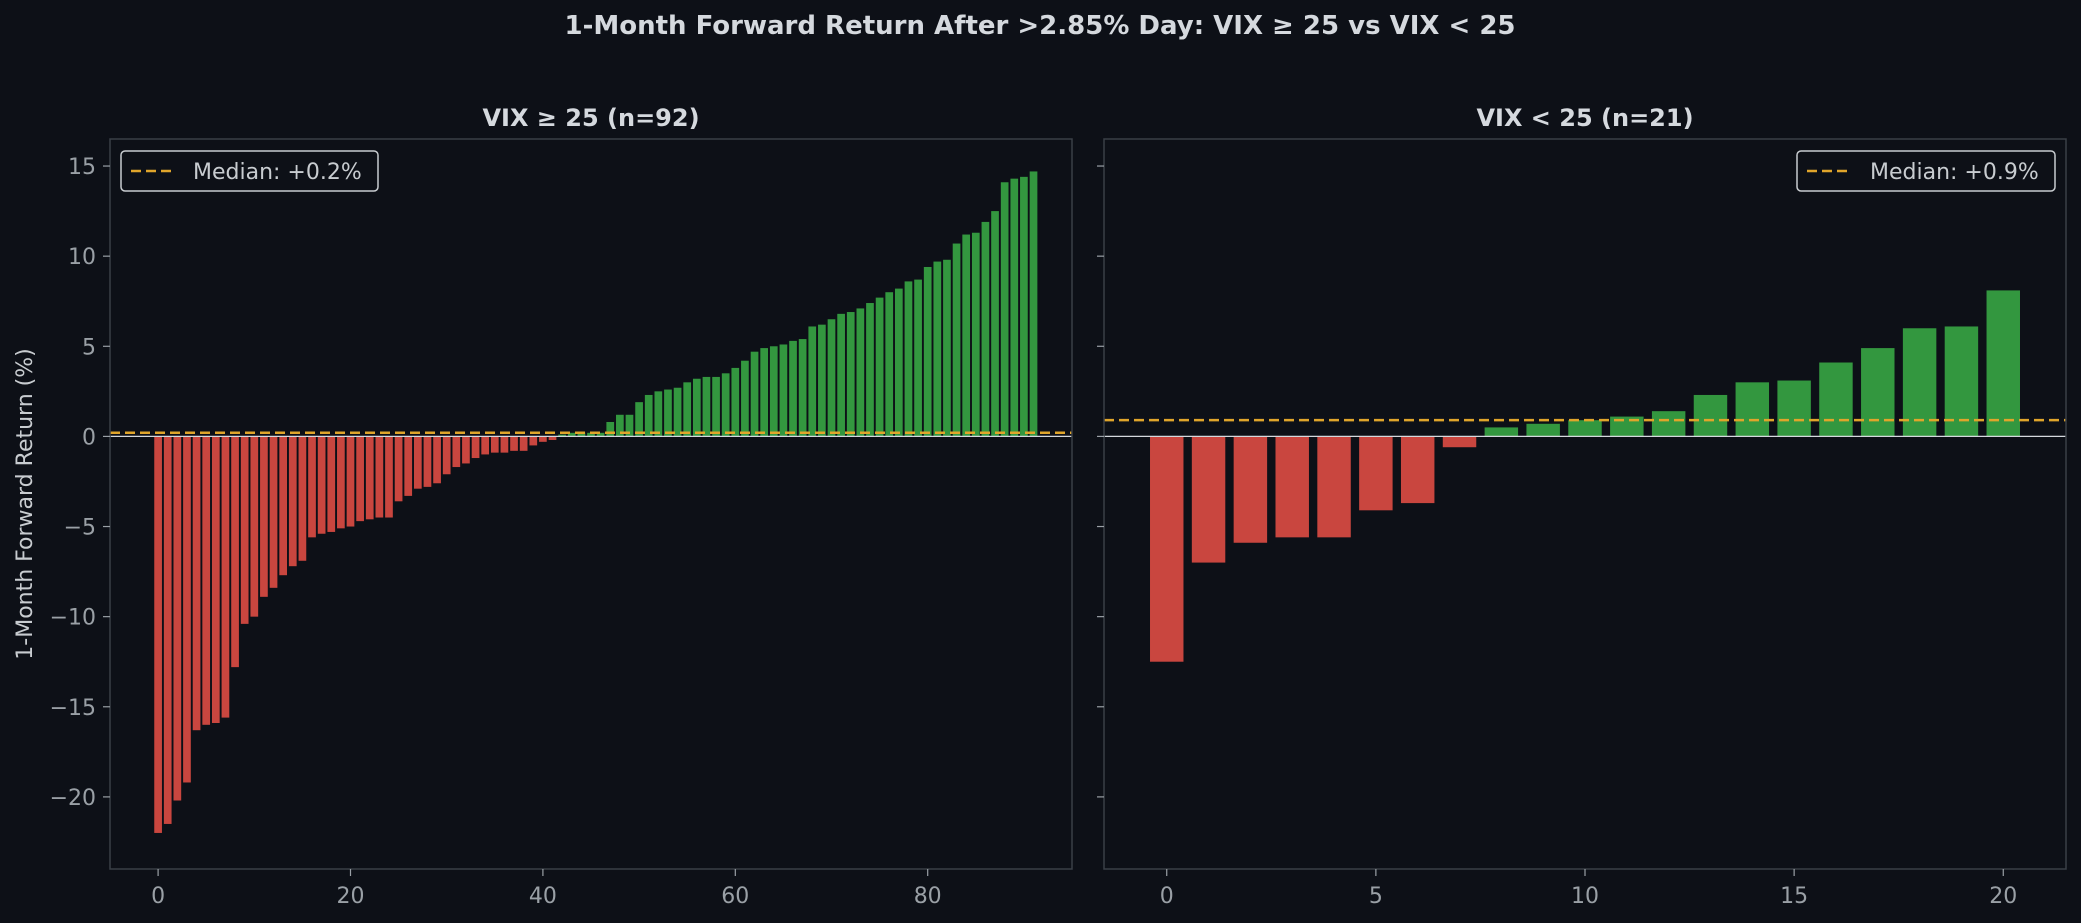  Describe the element at coordinates (80, 528) in the screenshot. I see `y-tick-label: −5` at that location.